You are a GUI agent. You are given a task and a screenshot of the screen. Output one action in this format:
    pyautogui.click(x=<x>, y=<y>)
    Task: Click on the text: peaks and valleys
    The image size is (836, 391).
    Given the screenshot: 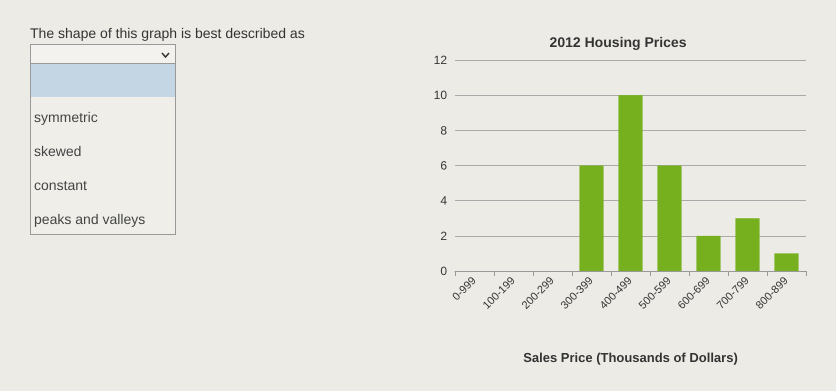 What is the action you would take?
    pyautogui.click(x=90, y=219)
    